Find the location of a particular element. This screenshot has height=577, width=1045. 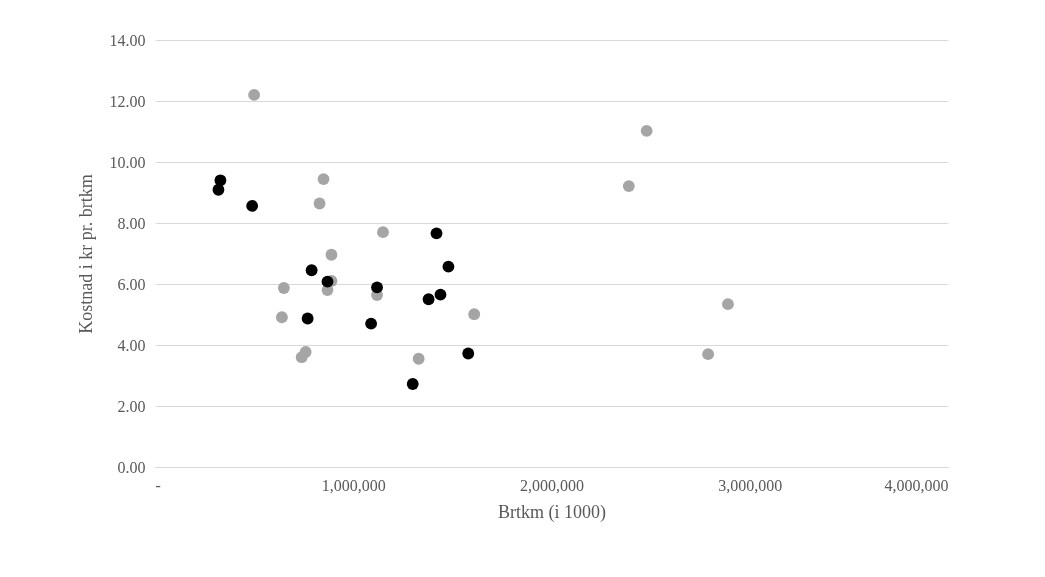

y-tick-label: 12.00 is located at coordinates (127, 101).